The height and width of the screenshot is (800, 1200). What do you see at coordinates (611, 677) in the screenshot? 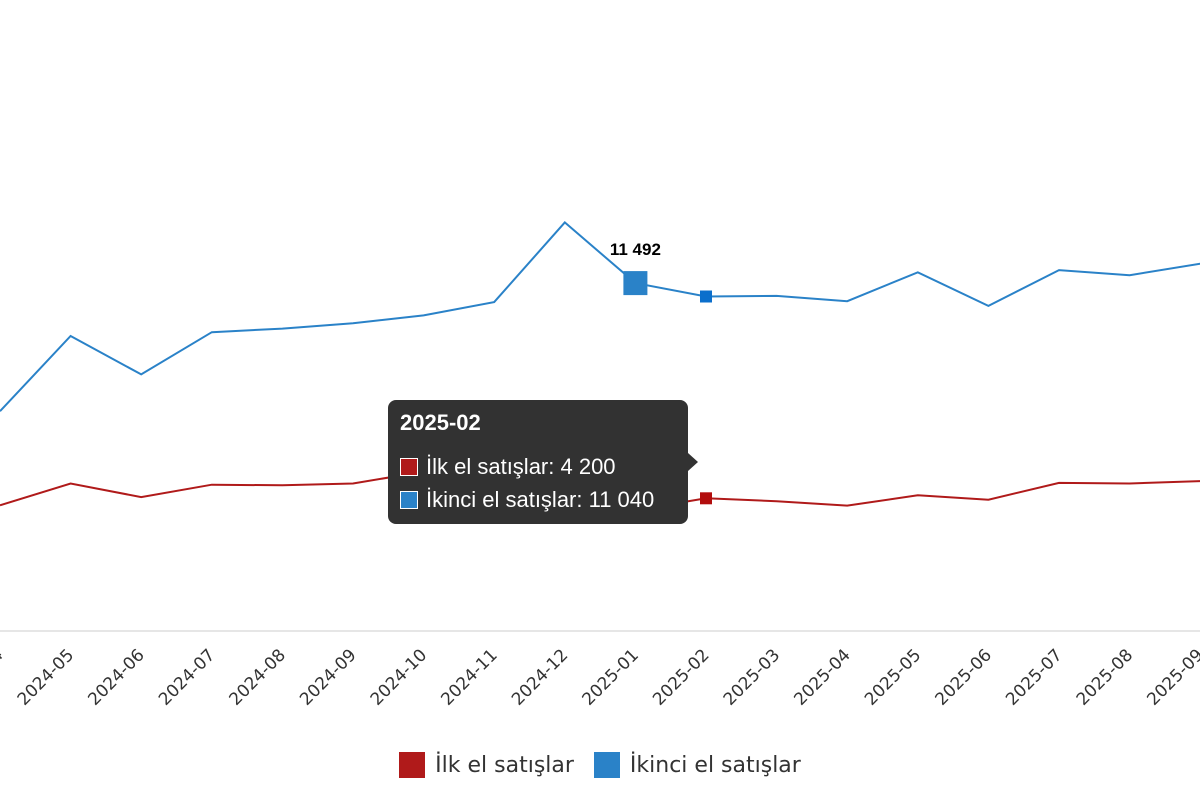
I see `x-tick-label: 2025-01` at bounding box center [611, 677].